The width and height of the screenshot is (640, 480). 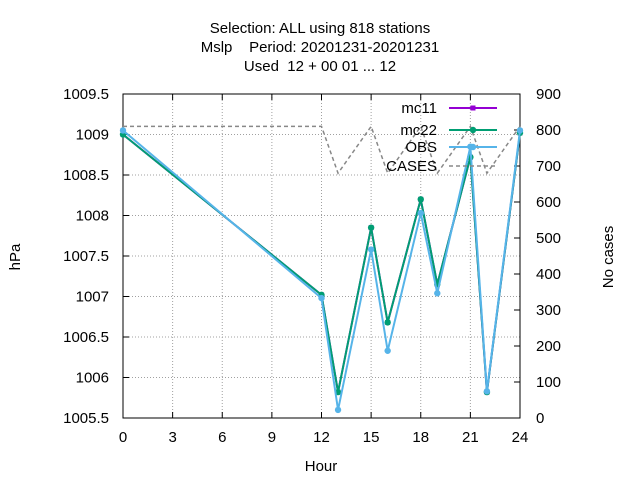 I want to click on y-tick-label: 1006, so click(x=92, y=378).